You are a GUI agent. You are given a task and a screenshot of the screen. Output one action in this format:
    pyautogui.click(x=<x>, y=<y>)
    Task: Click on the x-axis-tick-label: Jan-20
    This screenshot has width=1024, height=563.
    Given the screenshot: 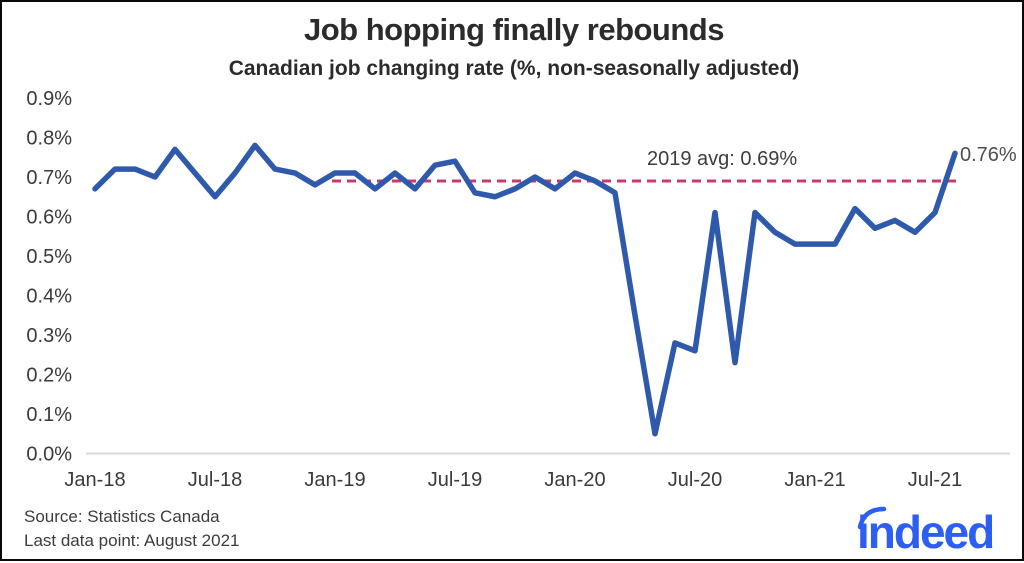 What is the action you would take?
    pyautogui.click(x=574, y=480)
    